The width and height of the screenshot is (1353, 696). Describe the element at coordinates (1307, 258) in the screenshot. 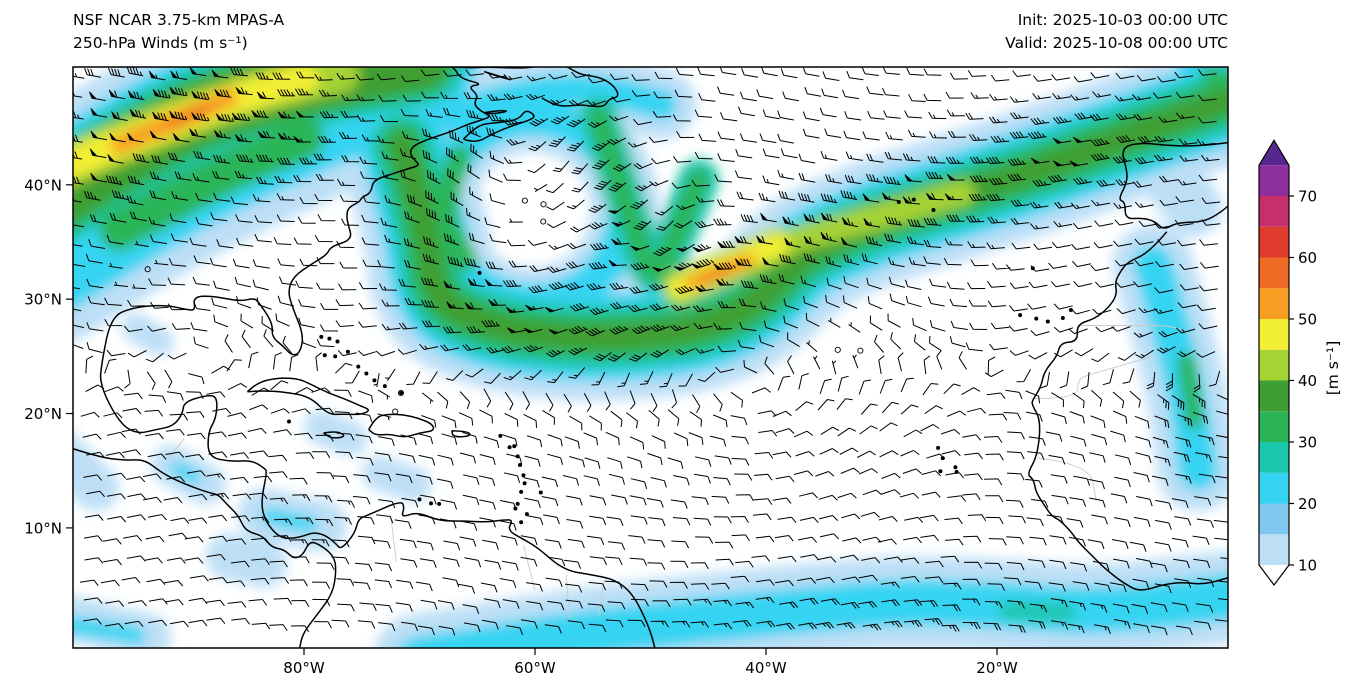

I see `colorbar-tick-label: 60` at that location.